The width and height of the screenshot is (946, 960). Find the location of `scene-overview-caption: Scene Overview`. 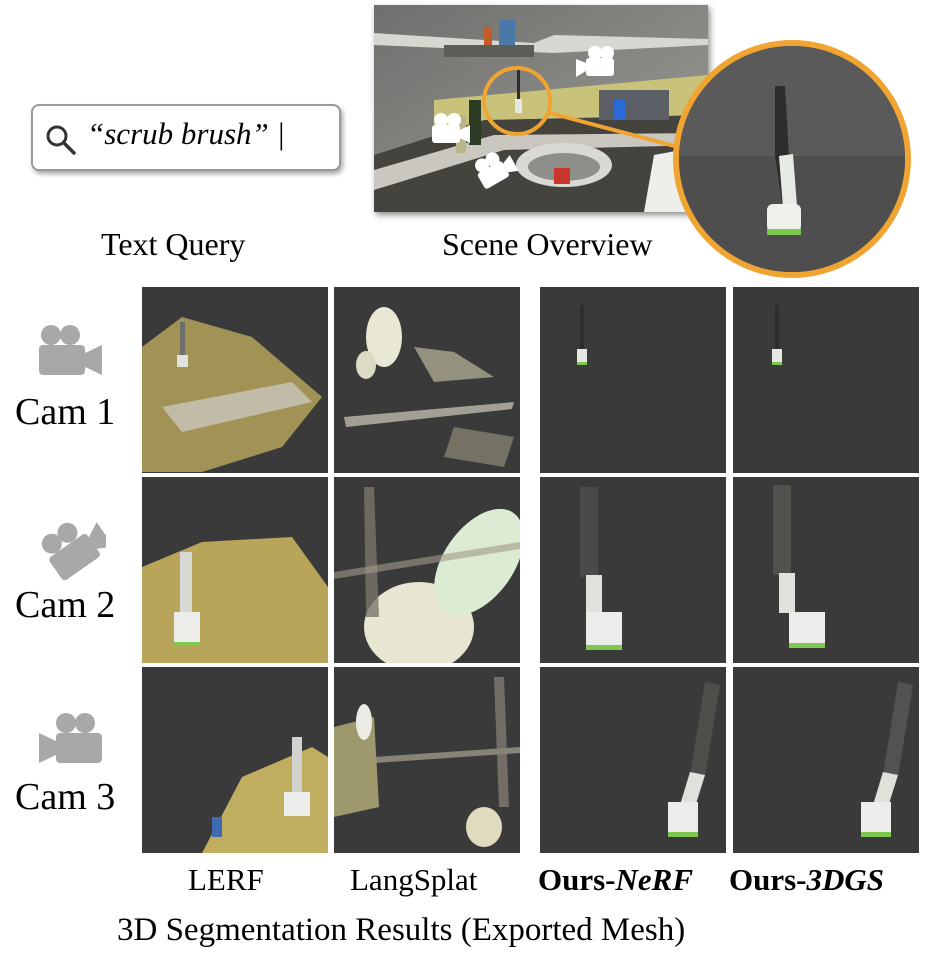

scene-overview-caption: Scene Overview is located at coordinates (547, 244).